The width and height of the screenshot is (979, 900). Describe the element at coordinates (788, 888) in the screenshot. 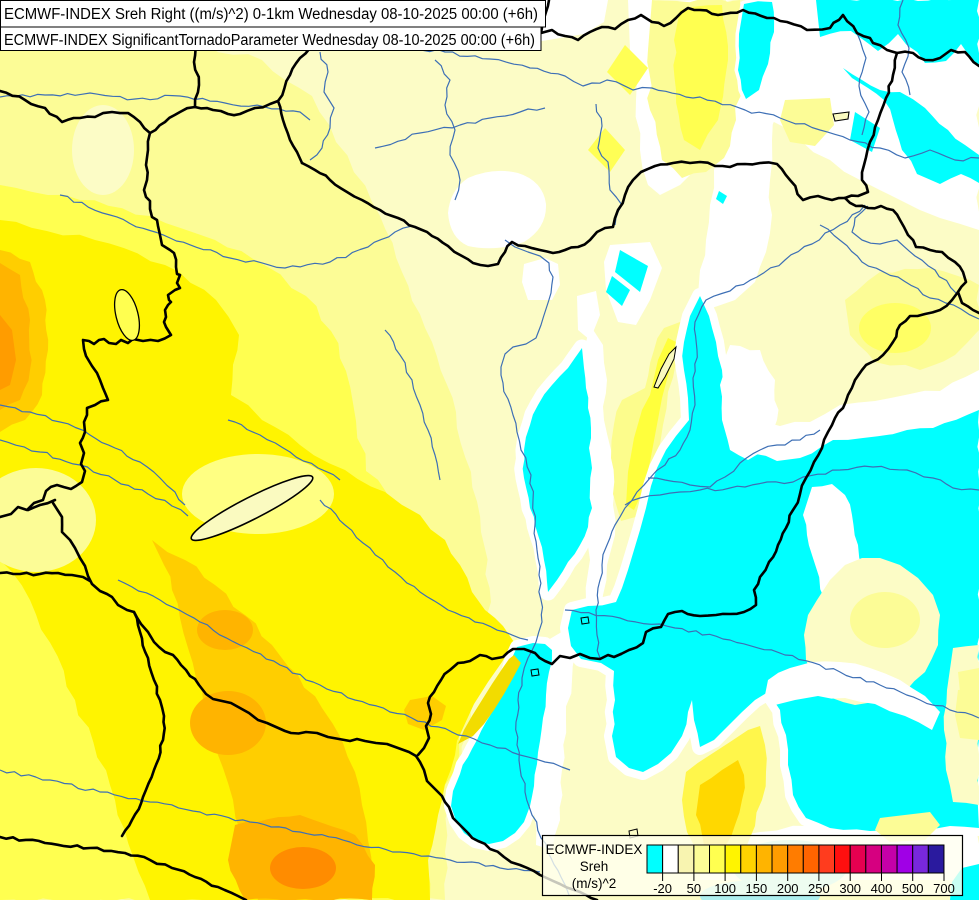

I see `svg-text: 200` at that location.